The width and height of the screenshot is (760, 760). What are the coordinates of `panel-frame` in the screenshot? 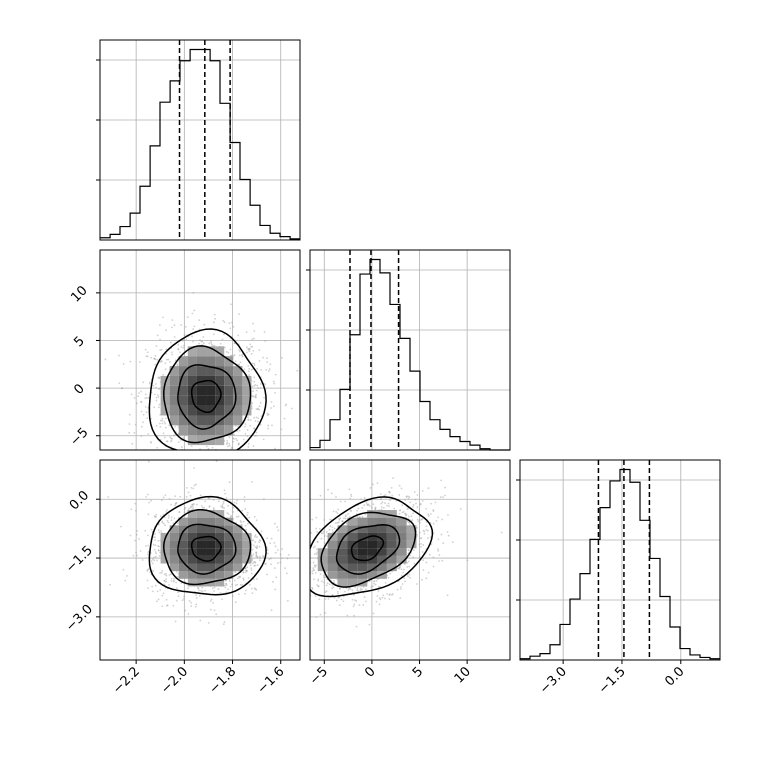 It's located at (200, 350).